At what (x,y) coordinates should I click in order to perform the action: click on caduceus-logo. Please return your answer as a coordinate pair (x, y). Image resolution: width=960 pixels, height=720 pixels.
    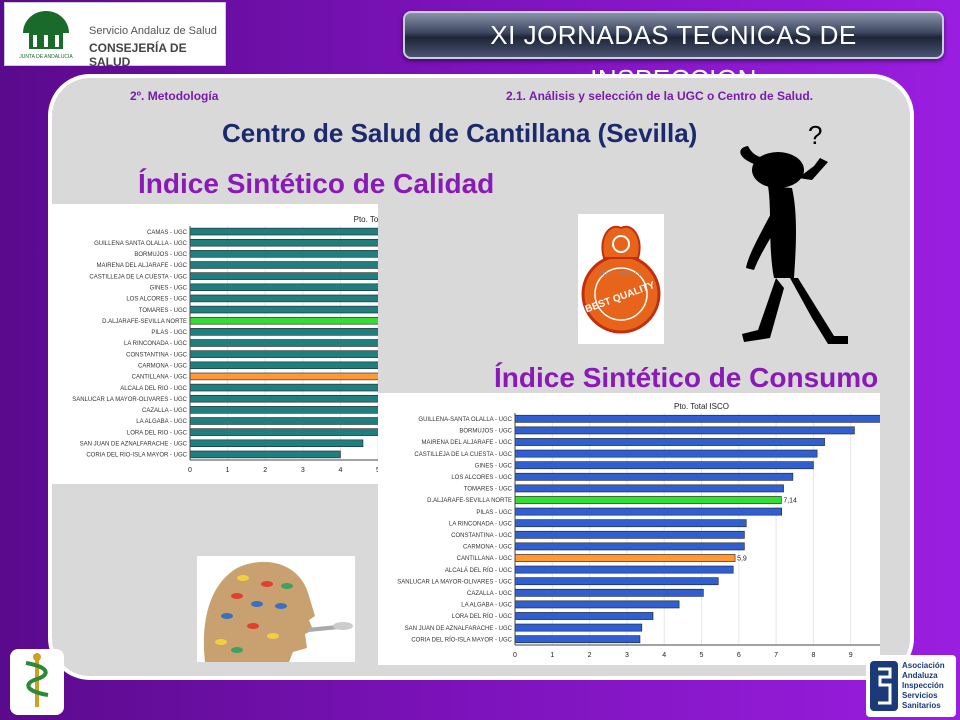
    Looking at the image, I should click on (37, 682).